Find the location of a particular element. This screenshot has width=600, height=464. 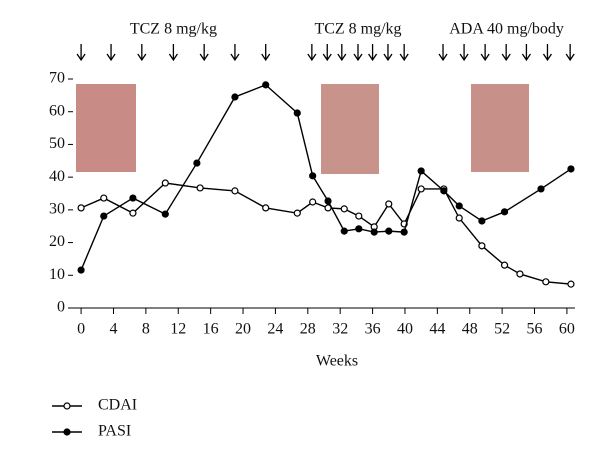

y-tick-label: 60 is located at coordinates (57, 110).